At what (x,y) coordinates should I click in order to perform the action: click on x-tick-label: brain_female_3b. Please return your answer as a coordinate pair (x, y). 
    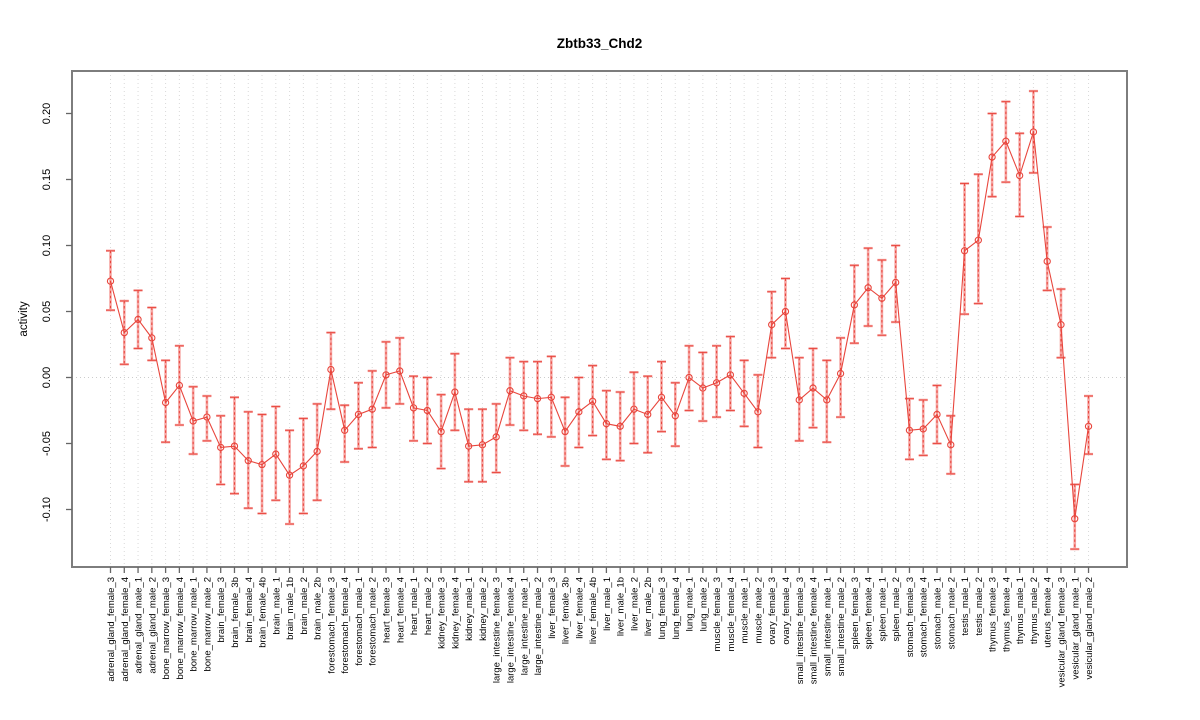
    Looking at the image, I should click on (235, 612).